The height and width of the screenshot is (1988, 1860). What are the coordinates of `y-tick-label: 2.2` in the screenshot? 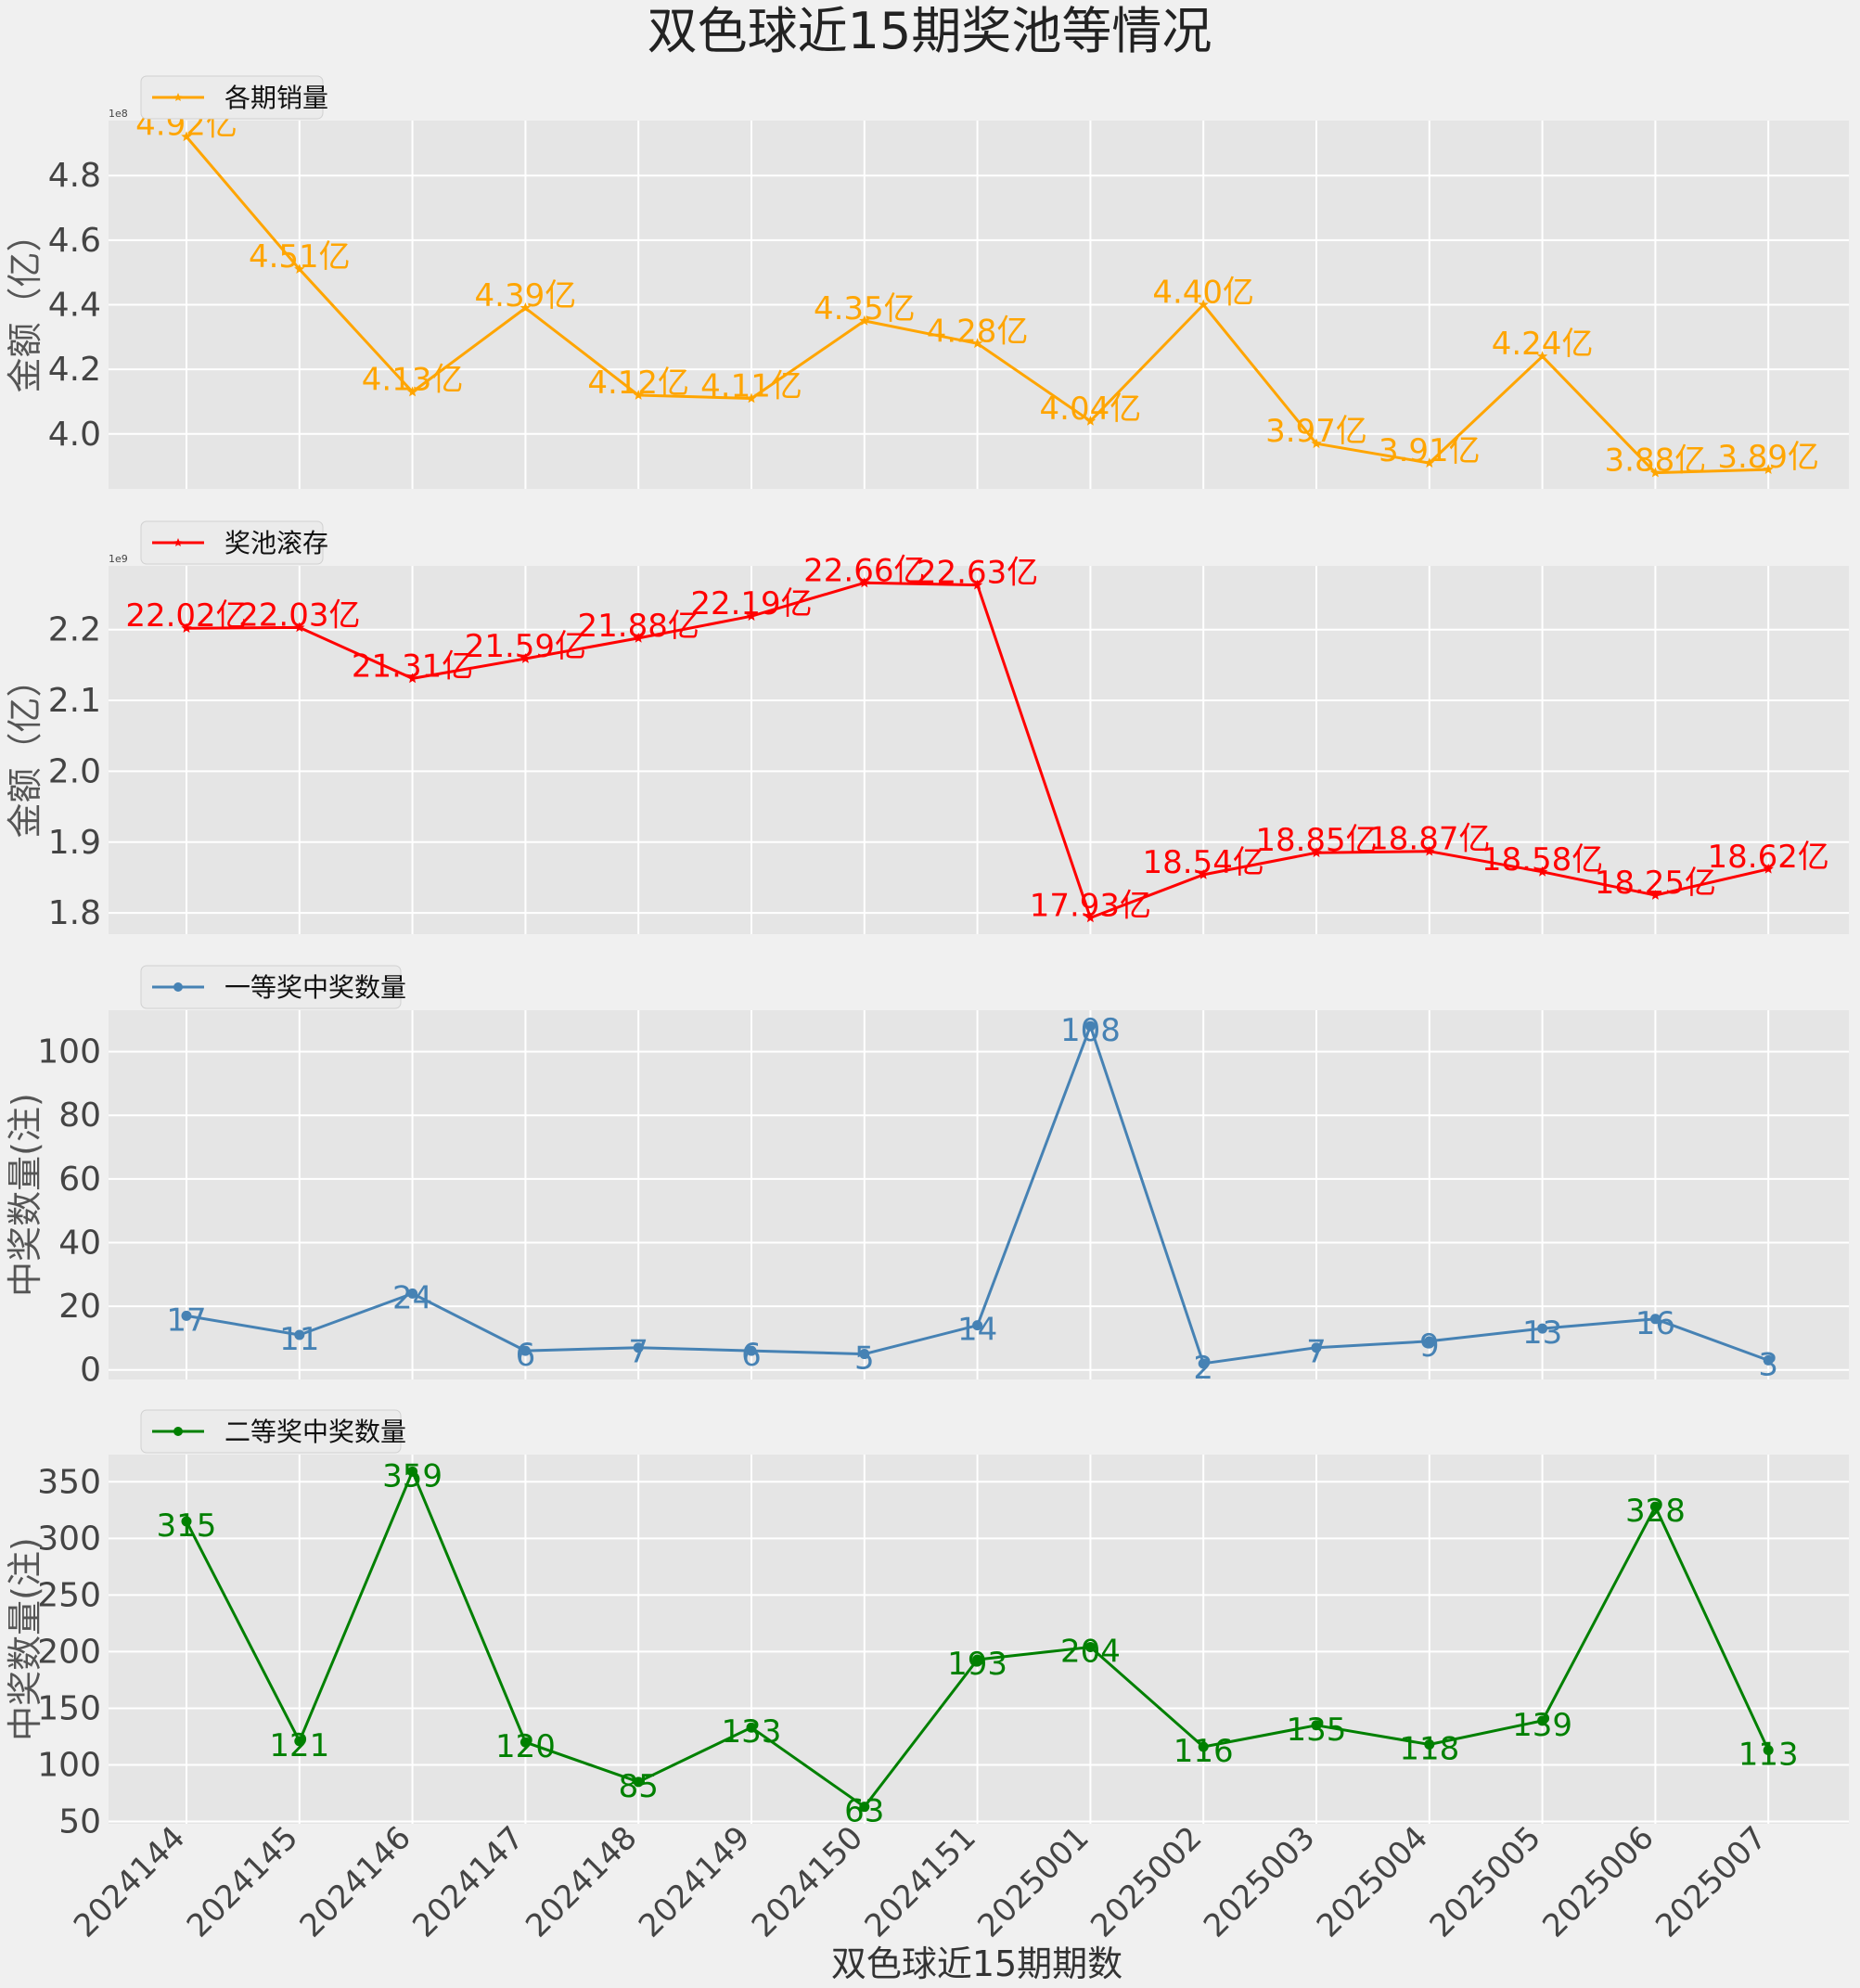 It's located at (74, 630).